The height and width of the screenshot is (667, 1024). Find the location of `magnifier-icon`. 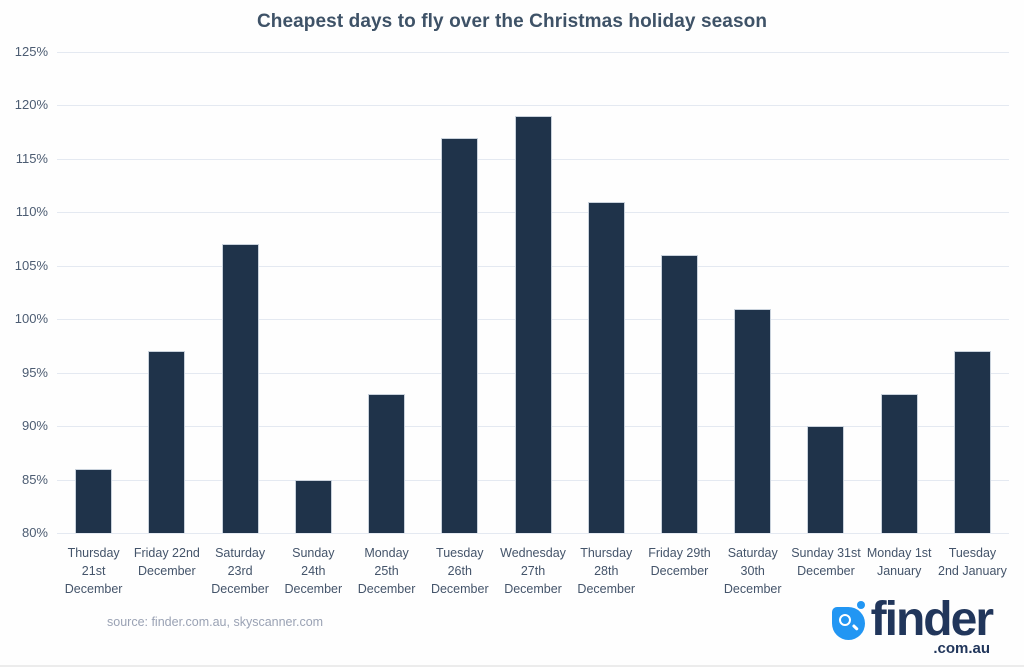

magnifier-icon is located at coordinates (848, 623).